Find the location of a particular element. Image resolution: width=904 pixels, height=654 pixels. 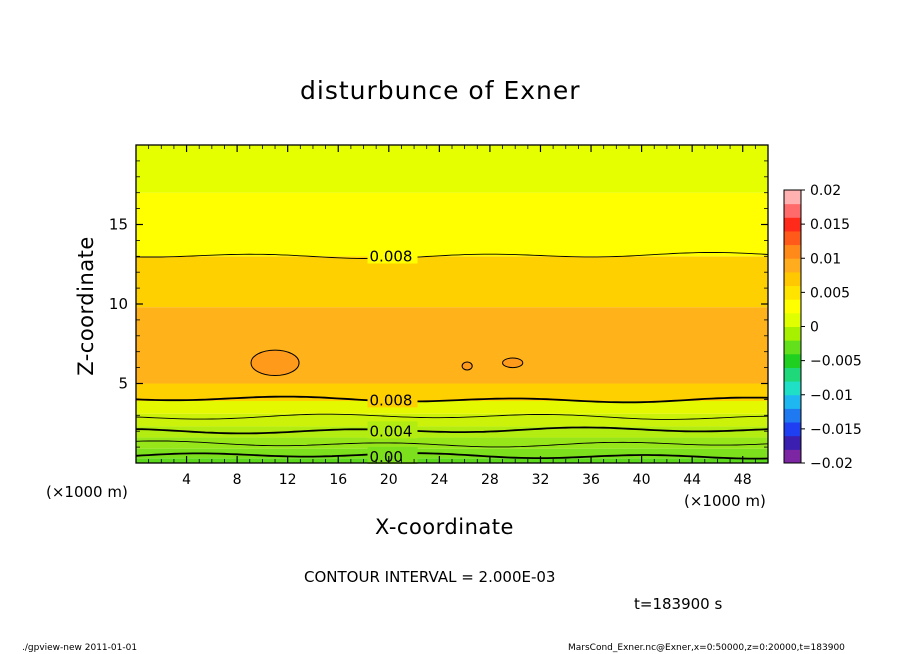

y-tick-label: 15 is located at coordinates (118, 225).